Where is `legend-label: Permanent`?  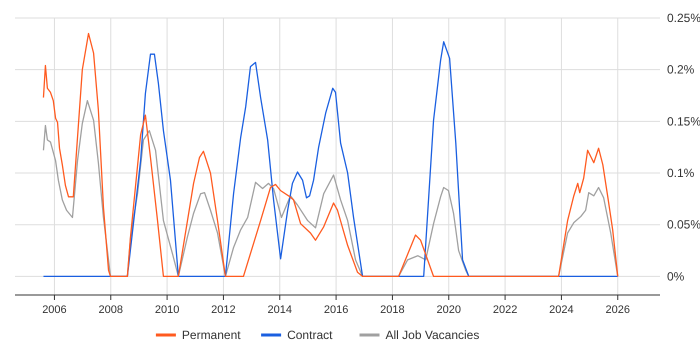
legend-label: Permanent is located at coordinates (212, 335).